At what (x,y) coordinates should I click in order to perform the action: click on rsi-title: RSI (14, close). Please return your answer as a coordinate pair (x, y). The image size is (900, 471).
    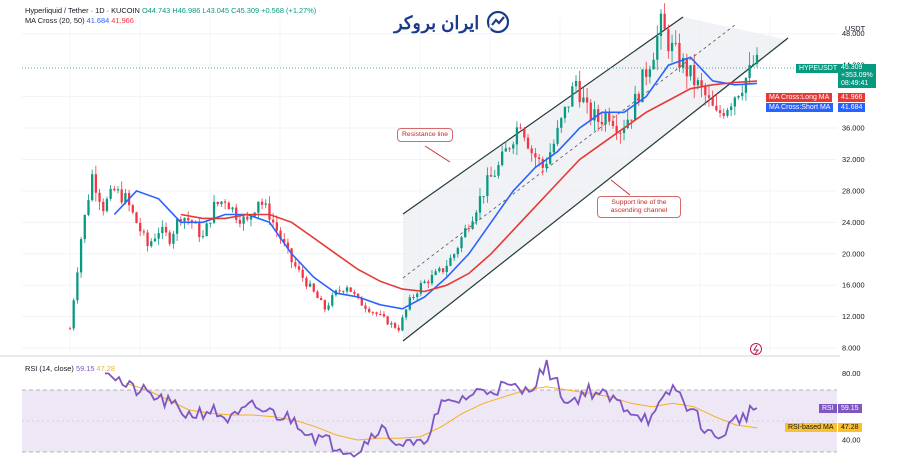
    Looking at the image, I should click on (49, 368).